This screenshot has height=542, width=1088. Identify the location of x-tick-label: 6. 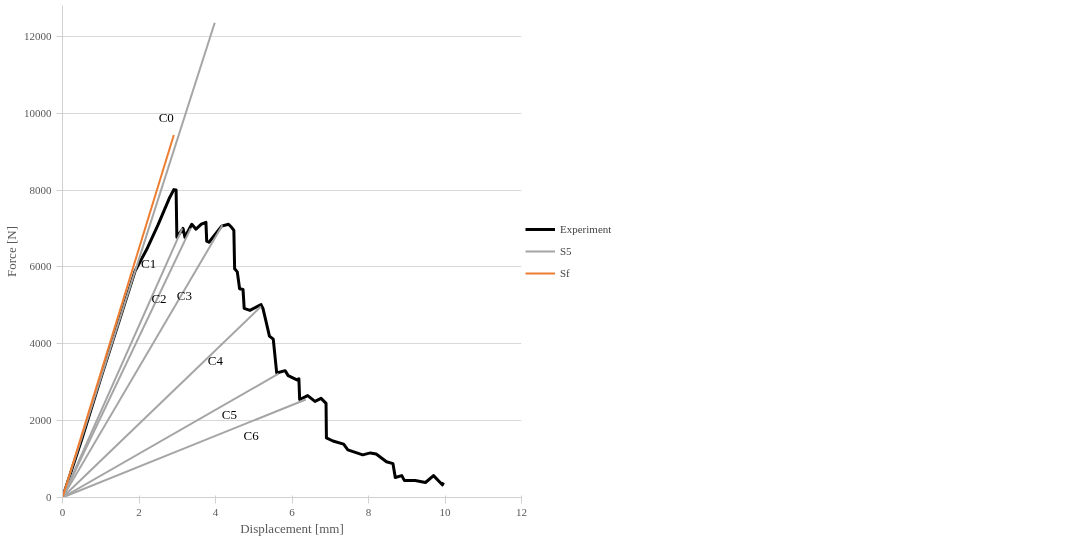
(292, 511).